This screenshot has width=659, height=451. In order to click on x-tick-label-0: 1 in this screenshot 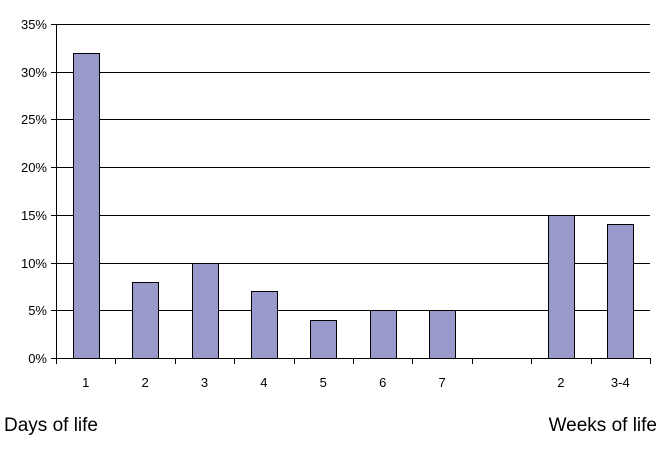, I will do `click(85, 382)`.